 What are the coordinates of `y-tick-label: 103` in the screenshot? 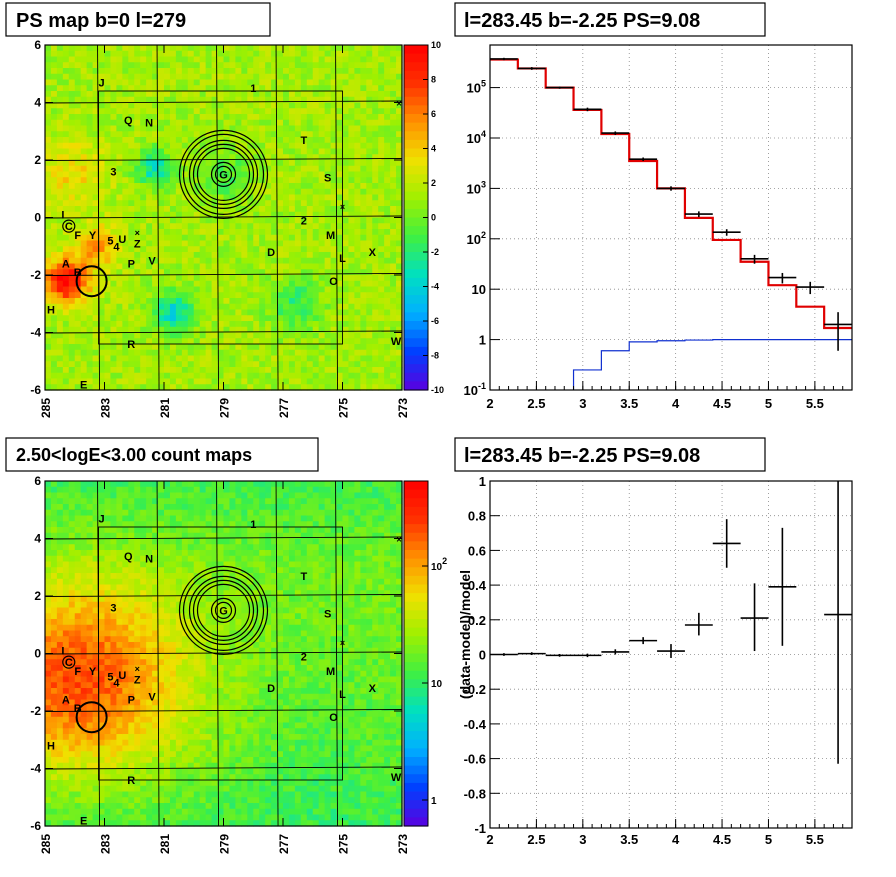 It's located at (476, 187).